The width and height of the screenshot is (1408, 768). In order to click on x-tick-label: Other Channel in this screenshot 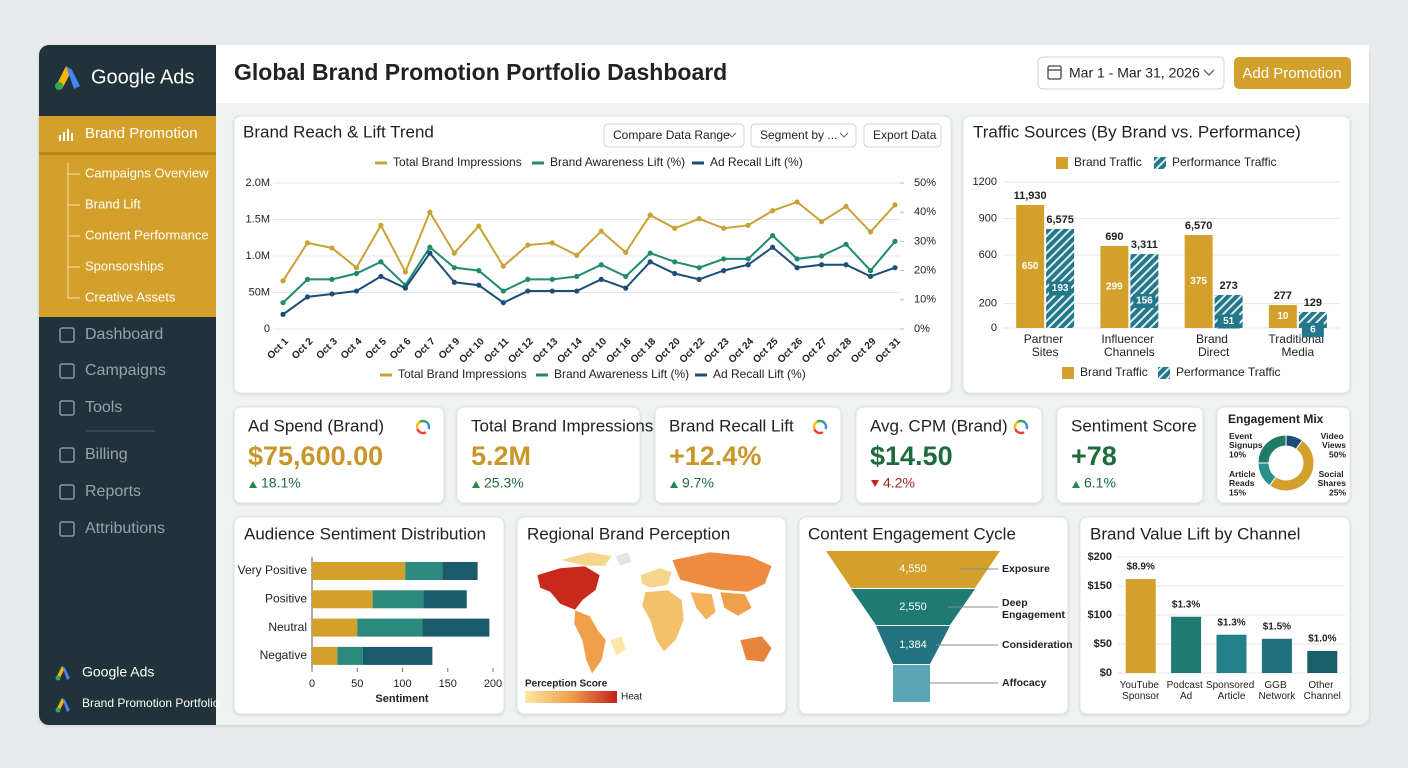, I will do `click(1322, 691)`.